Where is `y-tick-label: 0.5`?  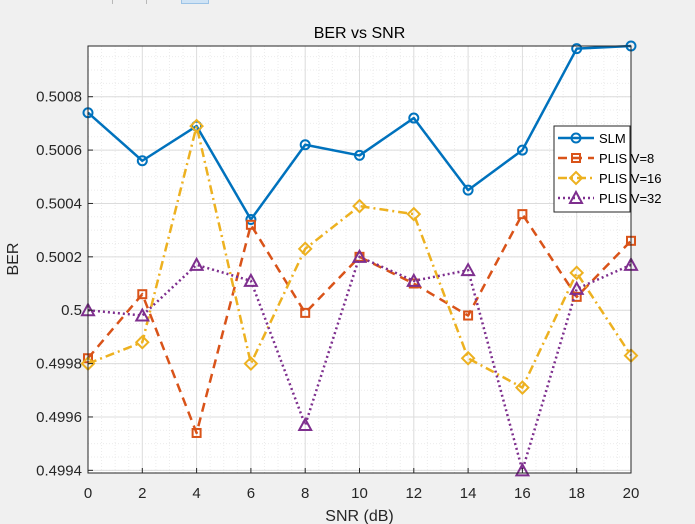
y-tick-label: 0.5 is located at coordinates (71, 310).